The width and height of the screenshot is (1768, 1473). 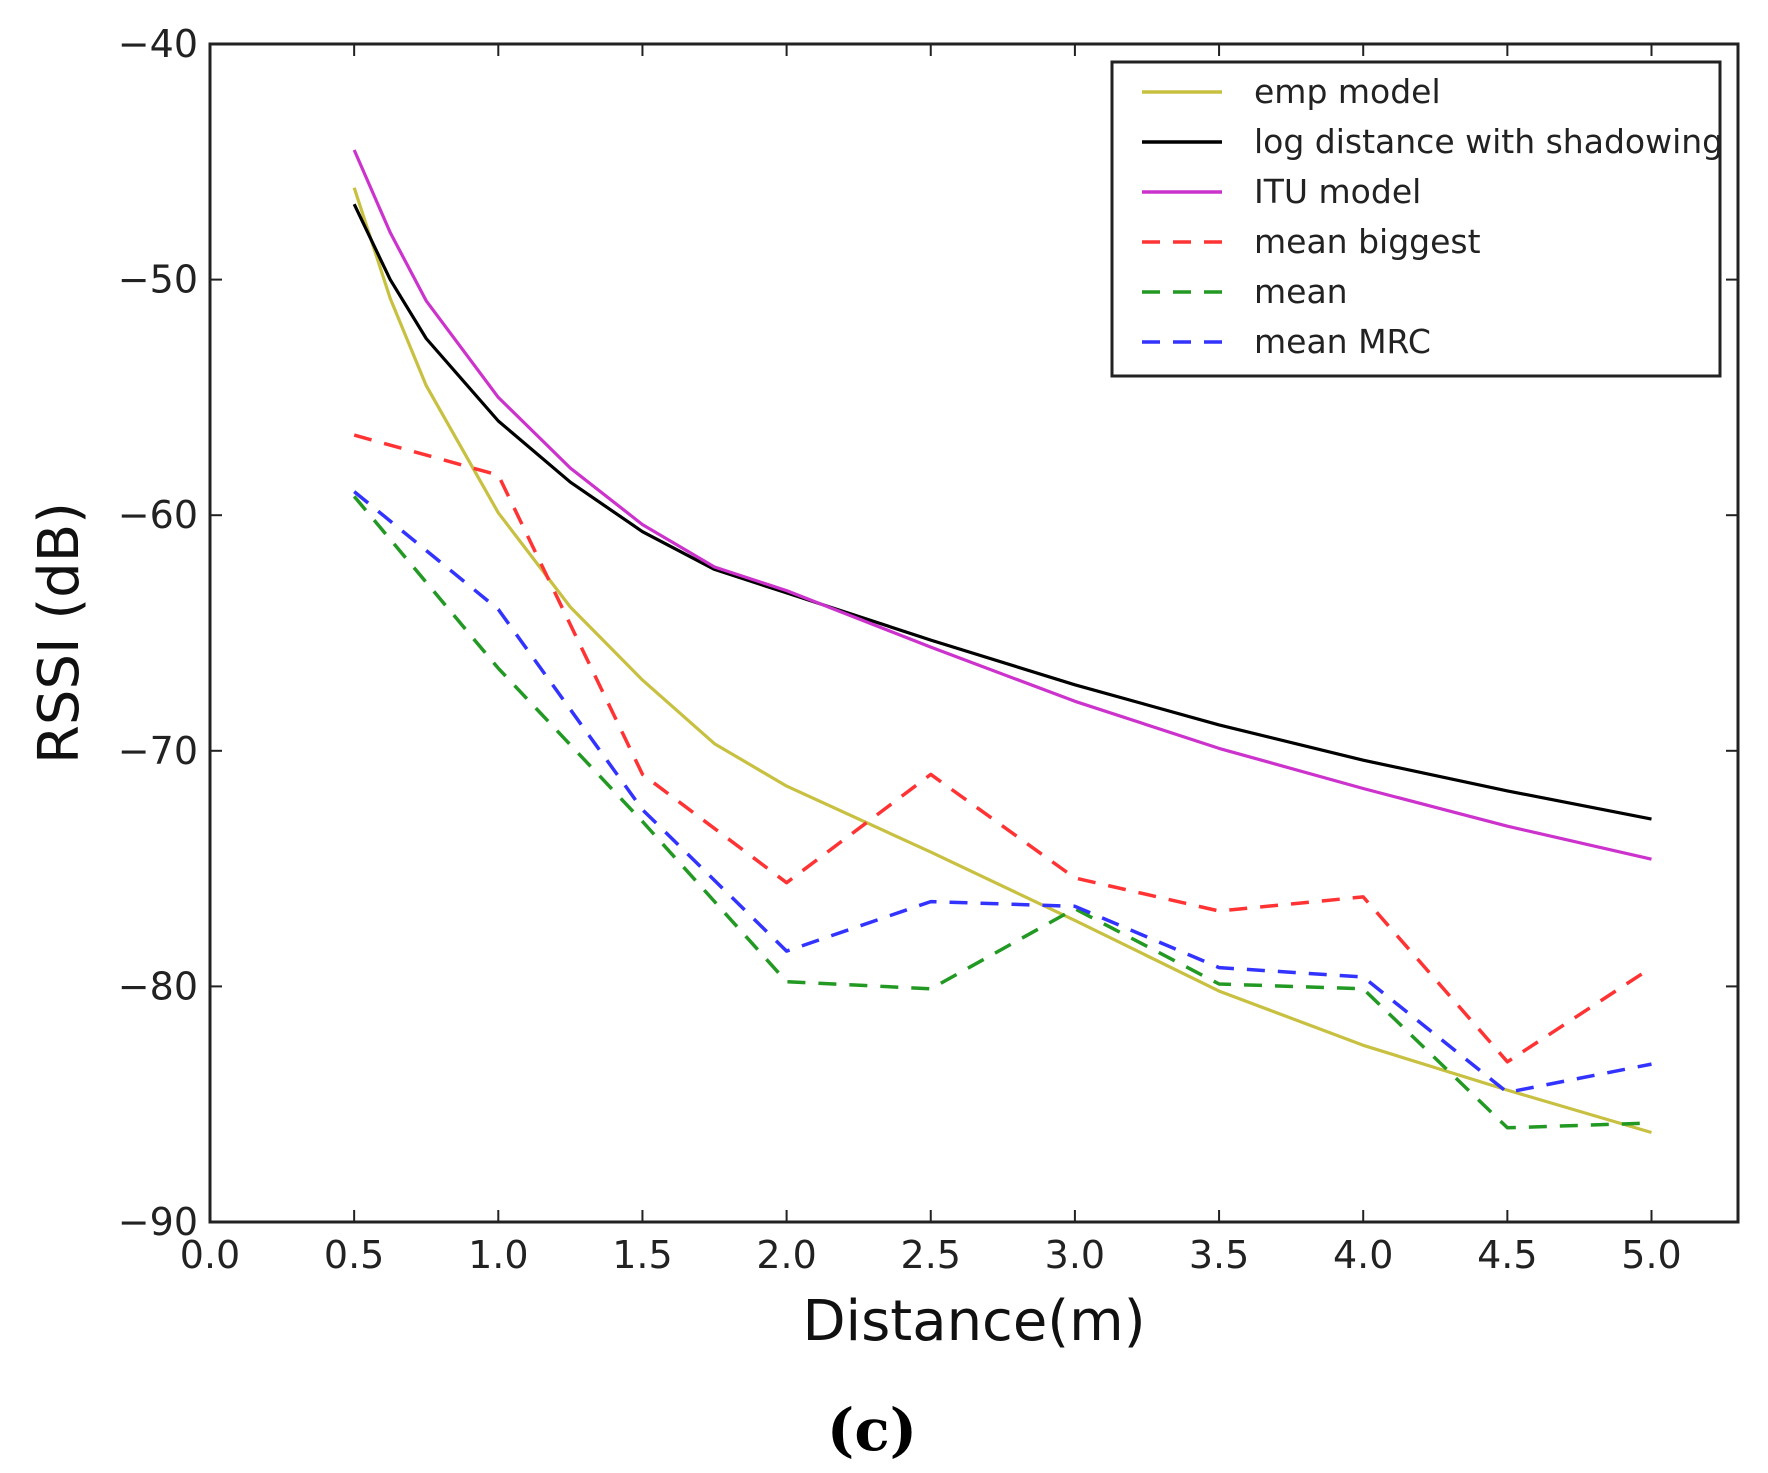 I want to click on x-axis-title: Distance(m), so click(x=973, y=1321).